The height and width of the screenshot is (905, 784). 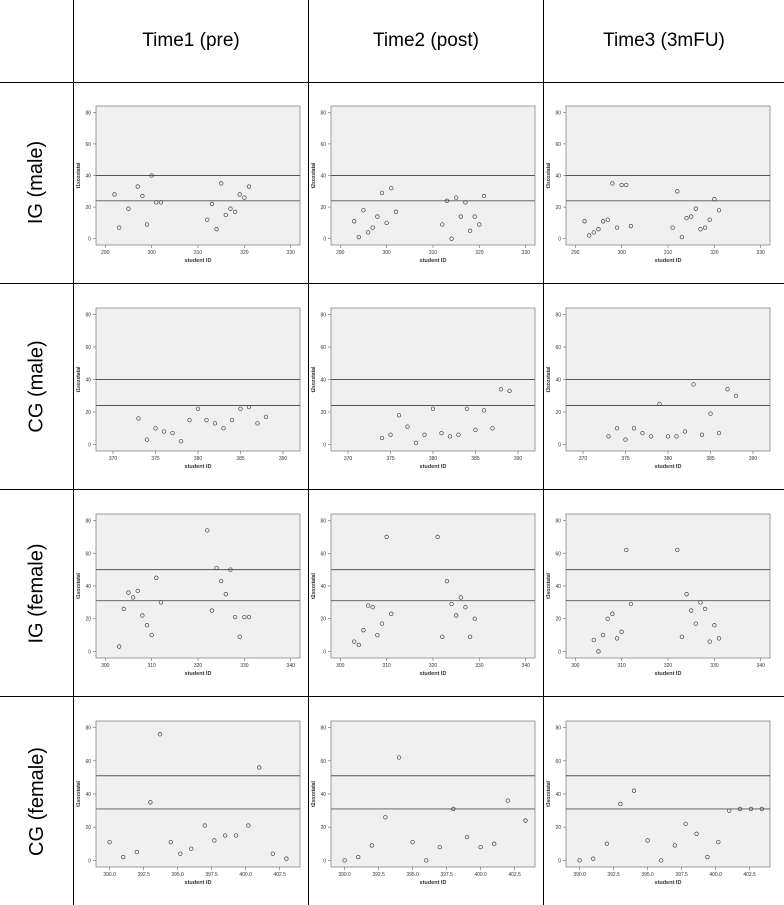 What do you see at coordinates (446, 875) in the screenshot?
I see `x-tick-label: 397.5` at bounding box center [446, 875].